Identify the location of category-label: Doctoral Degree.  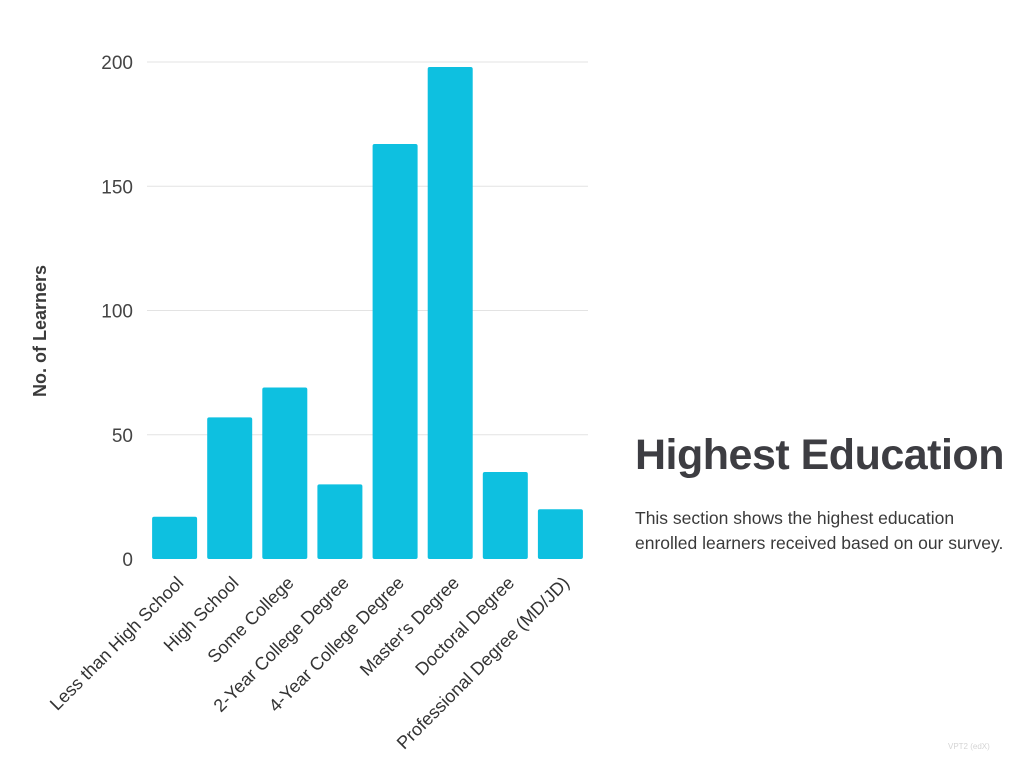
(464, 626).